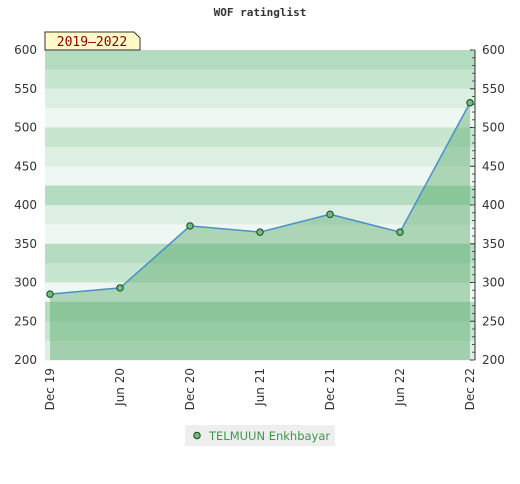 This screenshot has height=484, width=520. What do you see at coordinates (493, 205) in the screenshot?
I see `y2-tick-label: 400` at bounding box center [493, 205].